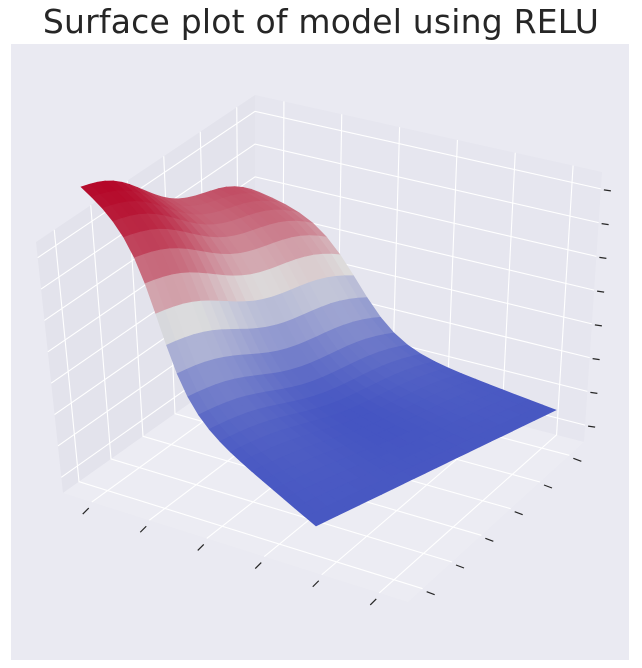  I want to click on chart-title: Surface plot of model using RELU, so click(321, 21).